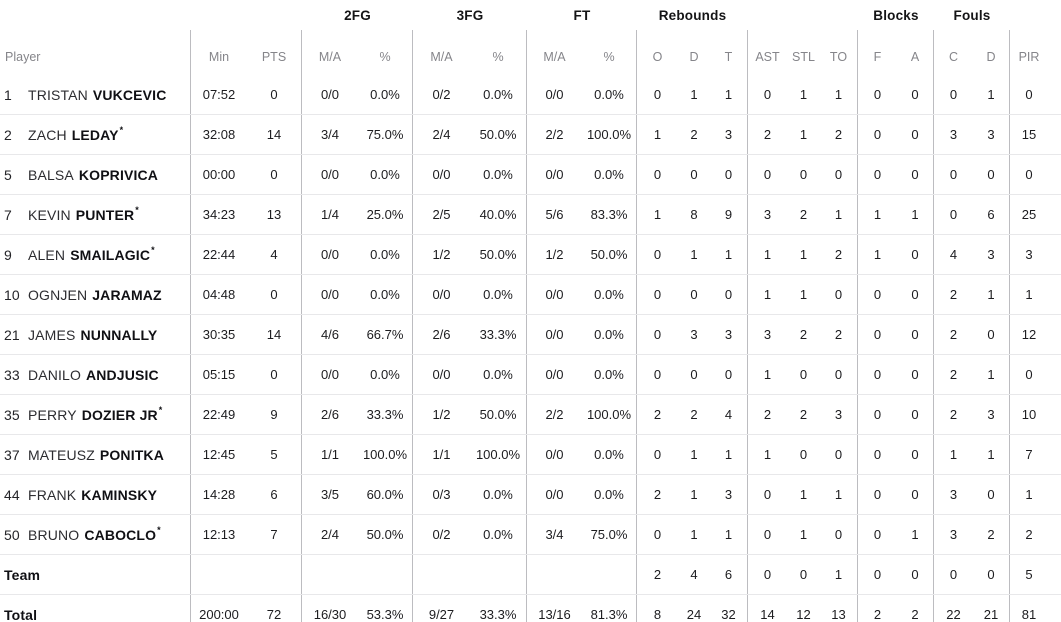 This screenshot has height=622, width=1061. Describe the element at coordinates (1029, 134) in the screenshot. I see `stat-cell: 15` at that location.